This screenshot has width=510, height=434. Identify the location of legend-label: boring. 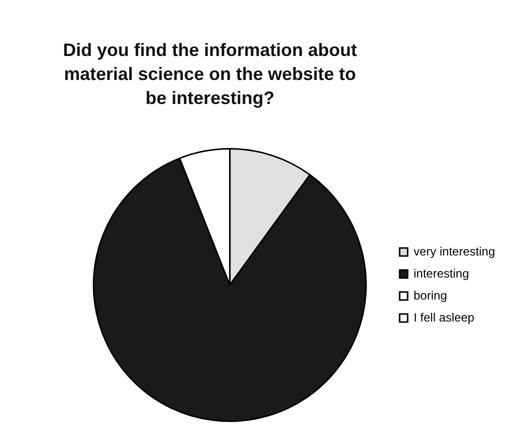
(430, 295).